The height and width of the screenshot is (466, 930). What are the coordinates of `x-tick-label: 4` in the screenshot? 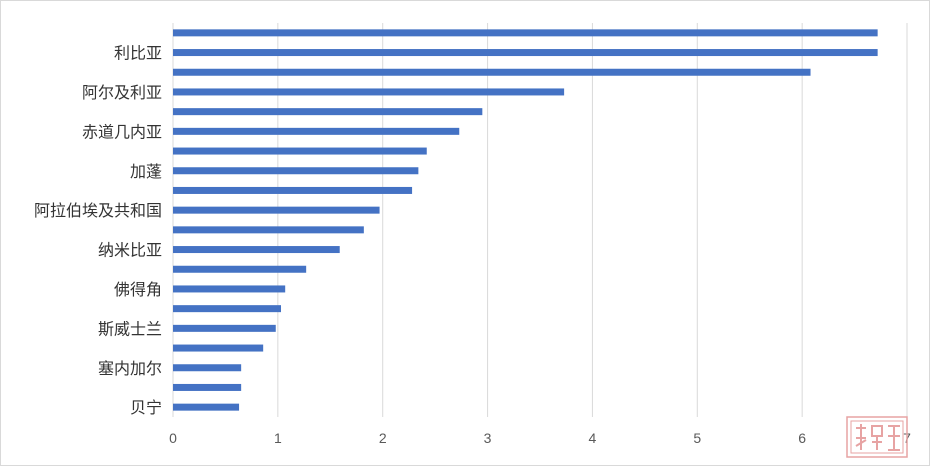 It's located at (593, 438).